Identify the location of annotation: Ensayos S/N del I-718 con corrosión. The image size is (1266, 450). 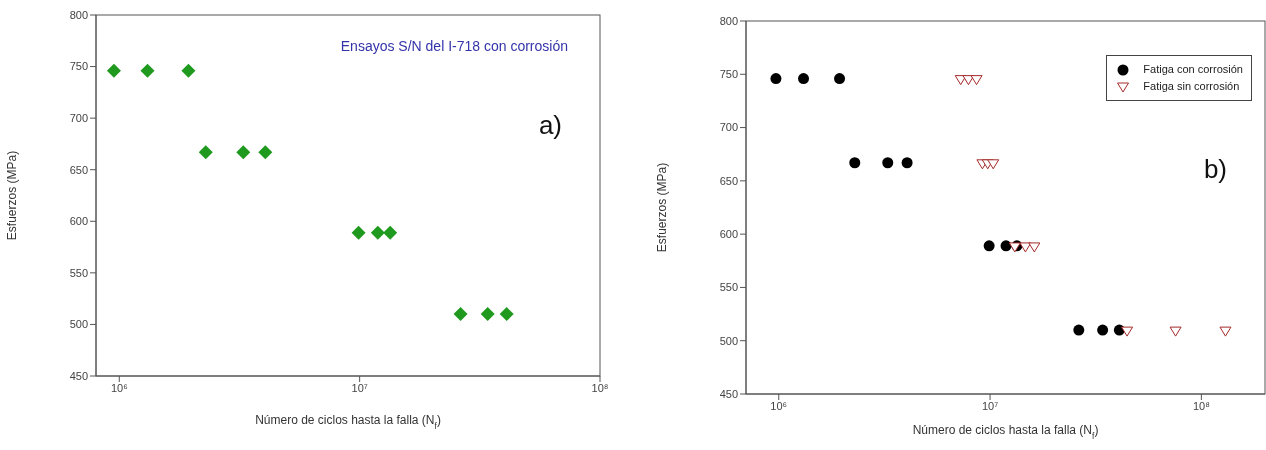
(454, 46).